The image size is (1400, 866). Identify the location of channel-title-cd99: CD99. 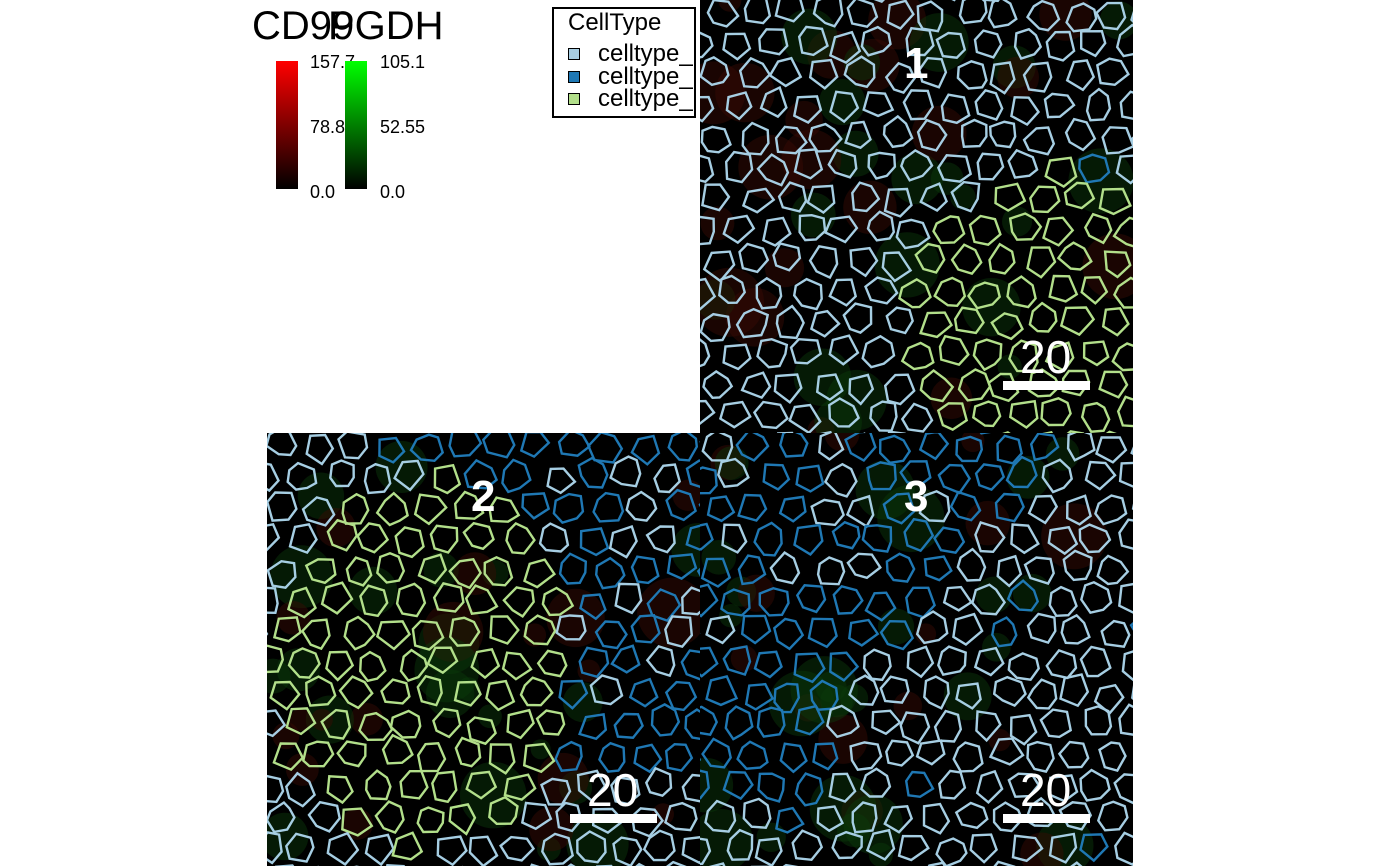
(303, 26).